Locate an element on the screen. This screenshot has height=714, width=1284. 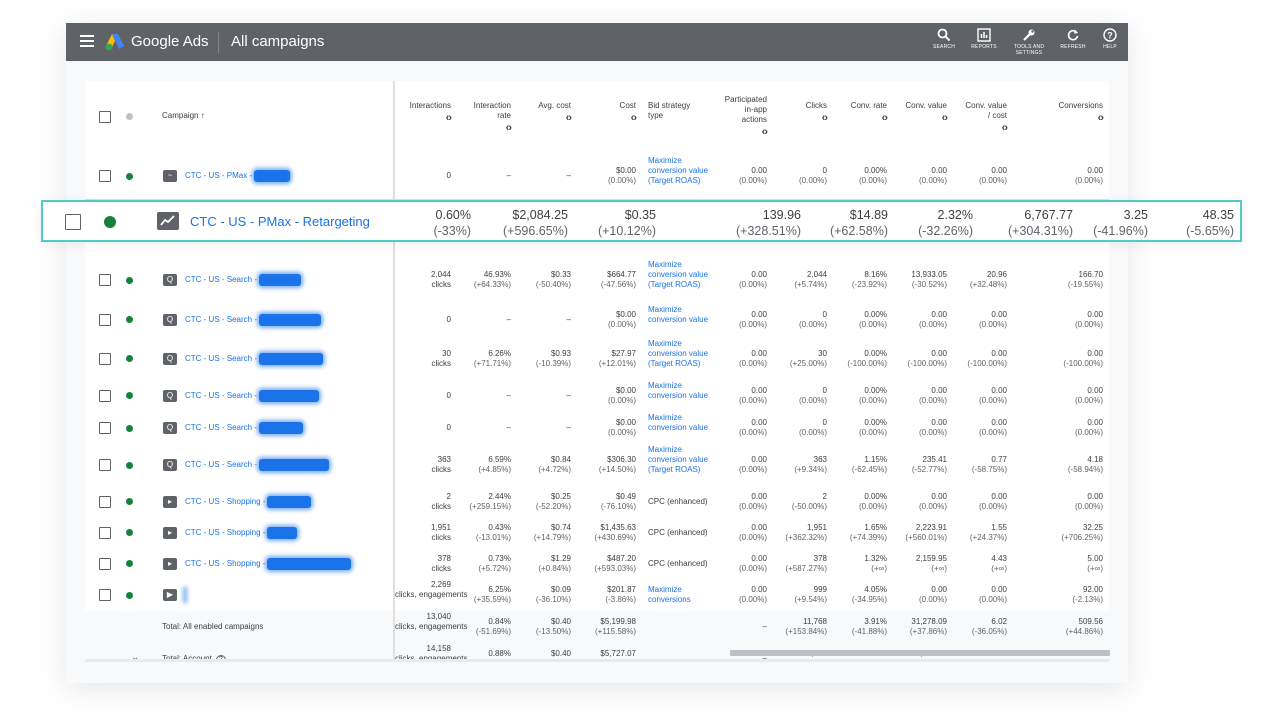
total-label-text: Total: Account is located at coordinates (187, 656).